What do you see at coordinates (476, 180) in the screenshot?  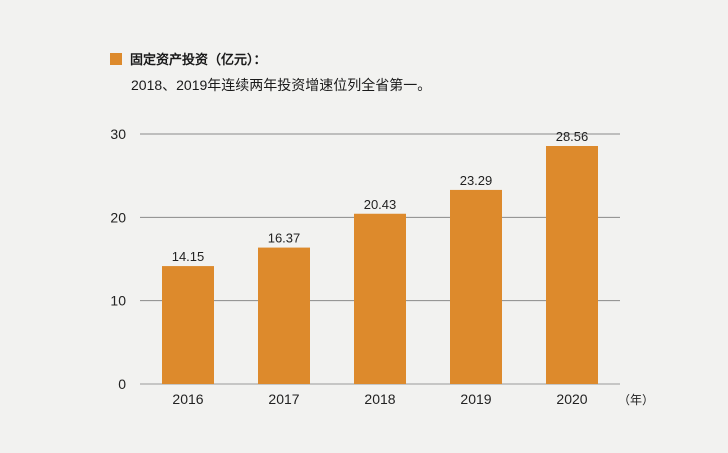 I see `value-label-2019: 23.29` at bounding box center [476, 180].